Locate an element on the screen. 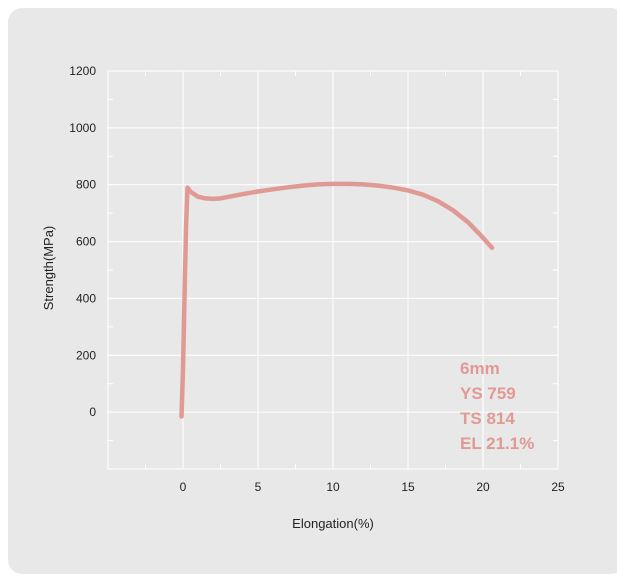 This screenshot has width=617, height=574. x-tick-labels: 0 5 10 15 20 25 is located at coordinates (372, 487).